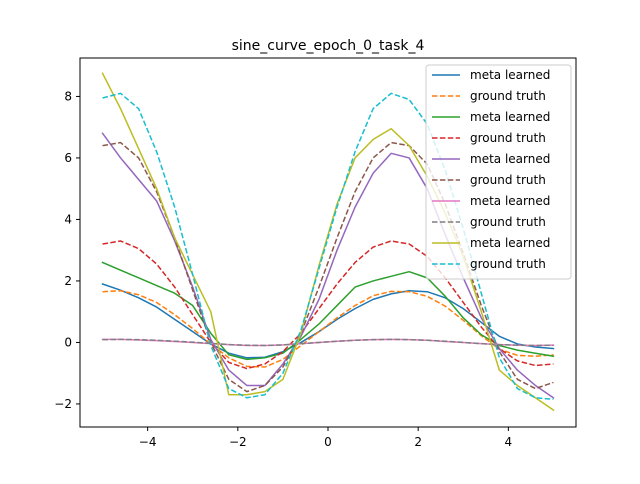 This screenshot has height=484, width=640. What do you see at coordinates (68, 342) in the screenshot?
I see `y-tick-label: 0` at bounding box center [68, 342].